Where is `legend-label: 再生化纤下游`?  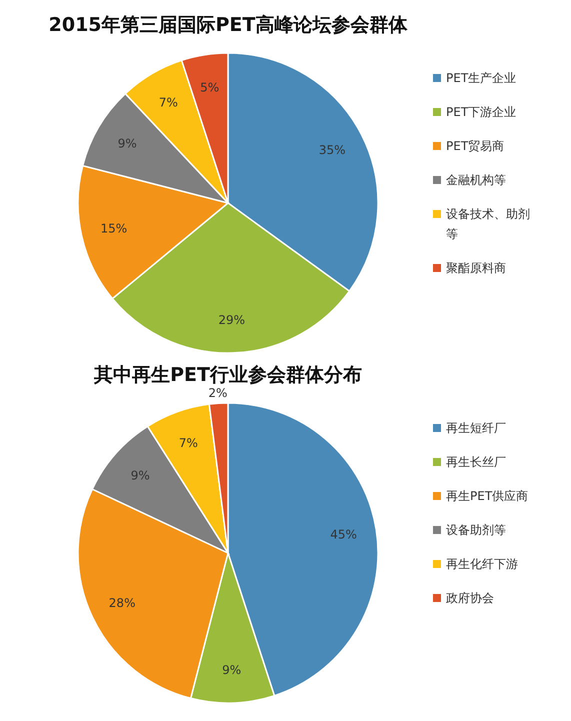 legend-label: 再生化纤下游 is located at coordinates (482, 564).